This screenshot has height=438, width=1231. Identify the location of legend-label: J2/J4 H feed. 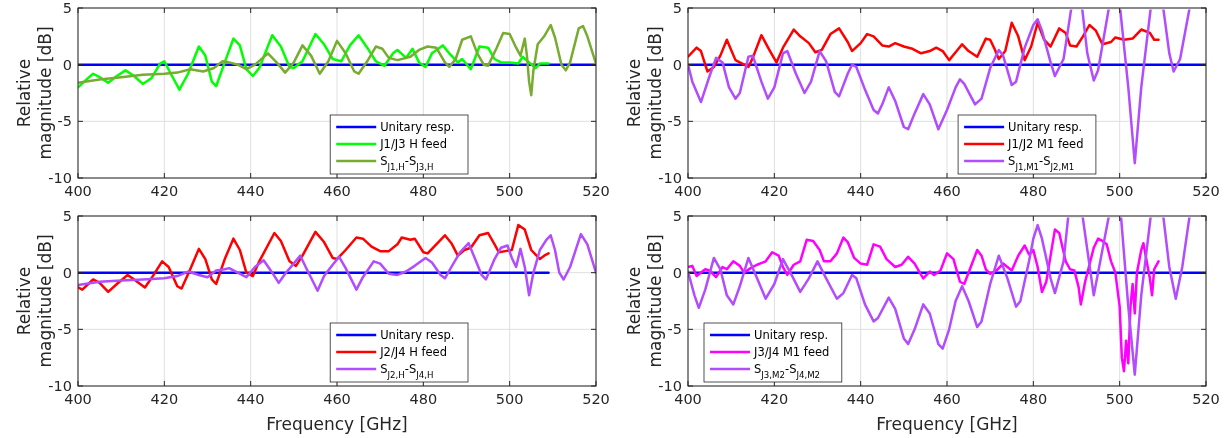
(413, 352).